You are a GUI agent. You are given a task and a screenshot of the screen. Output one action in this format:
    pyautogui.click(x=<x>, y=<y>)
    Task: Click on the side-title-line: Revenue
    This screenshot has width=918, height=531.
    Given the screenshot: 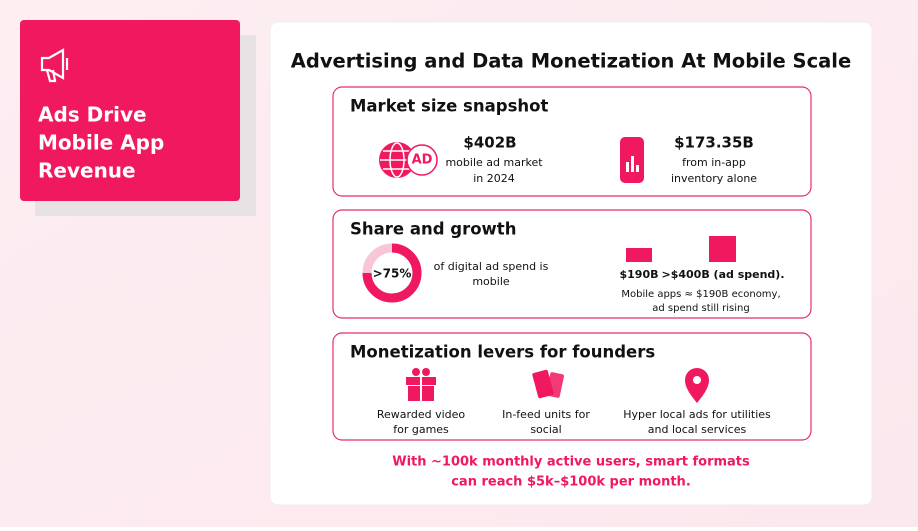 What is the action you would take?
    pyautogui.click(x=87, y=171)
    